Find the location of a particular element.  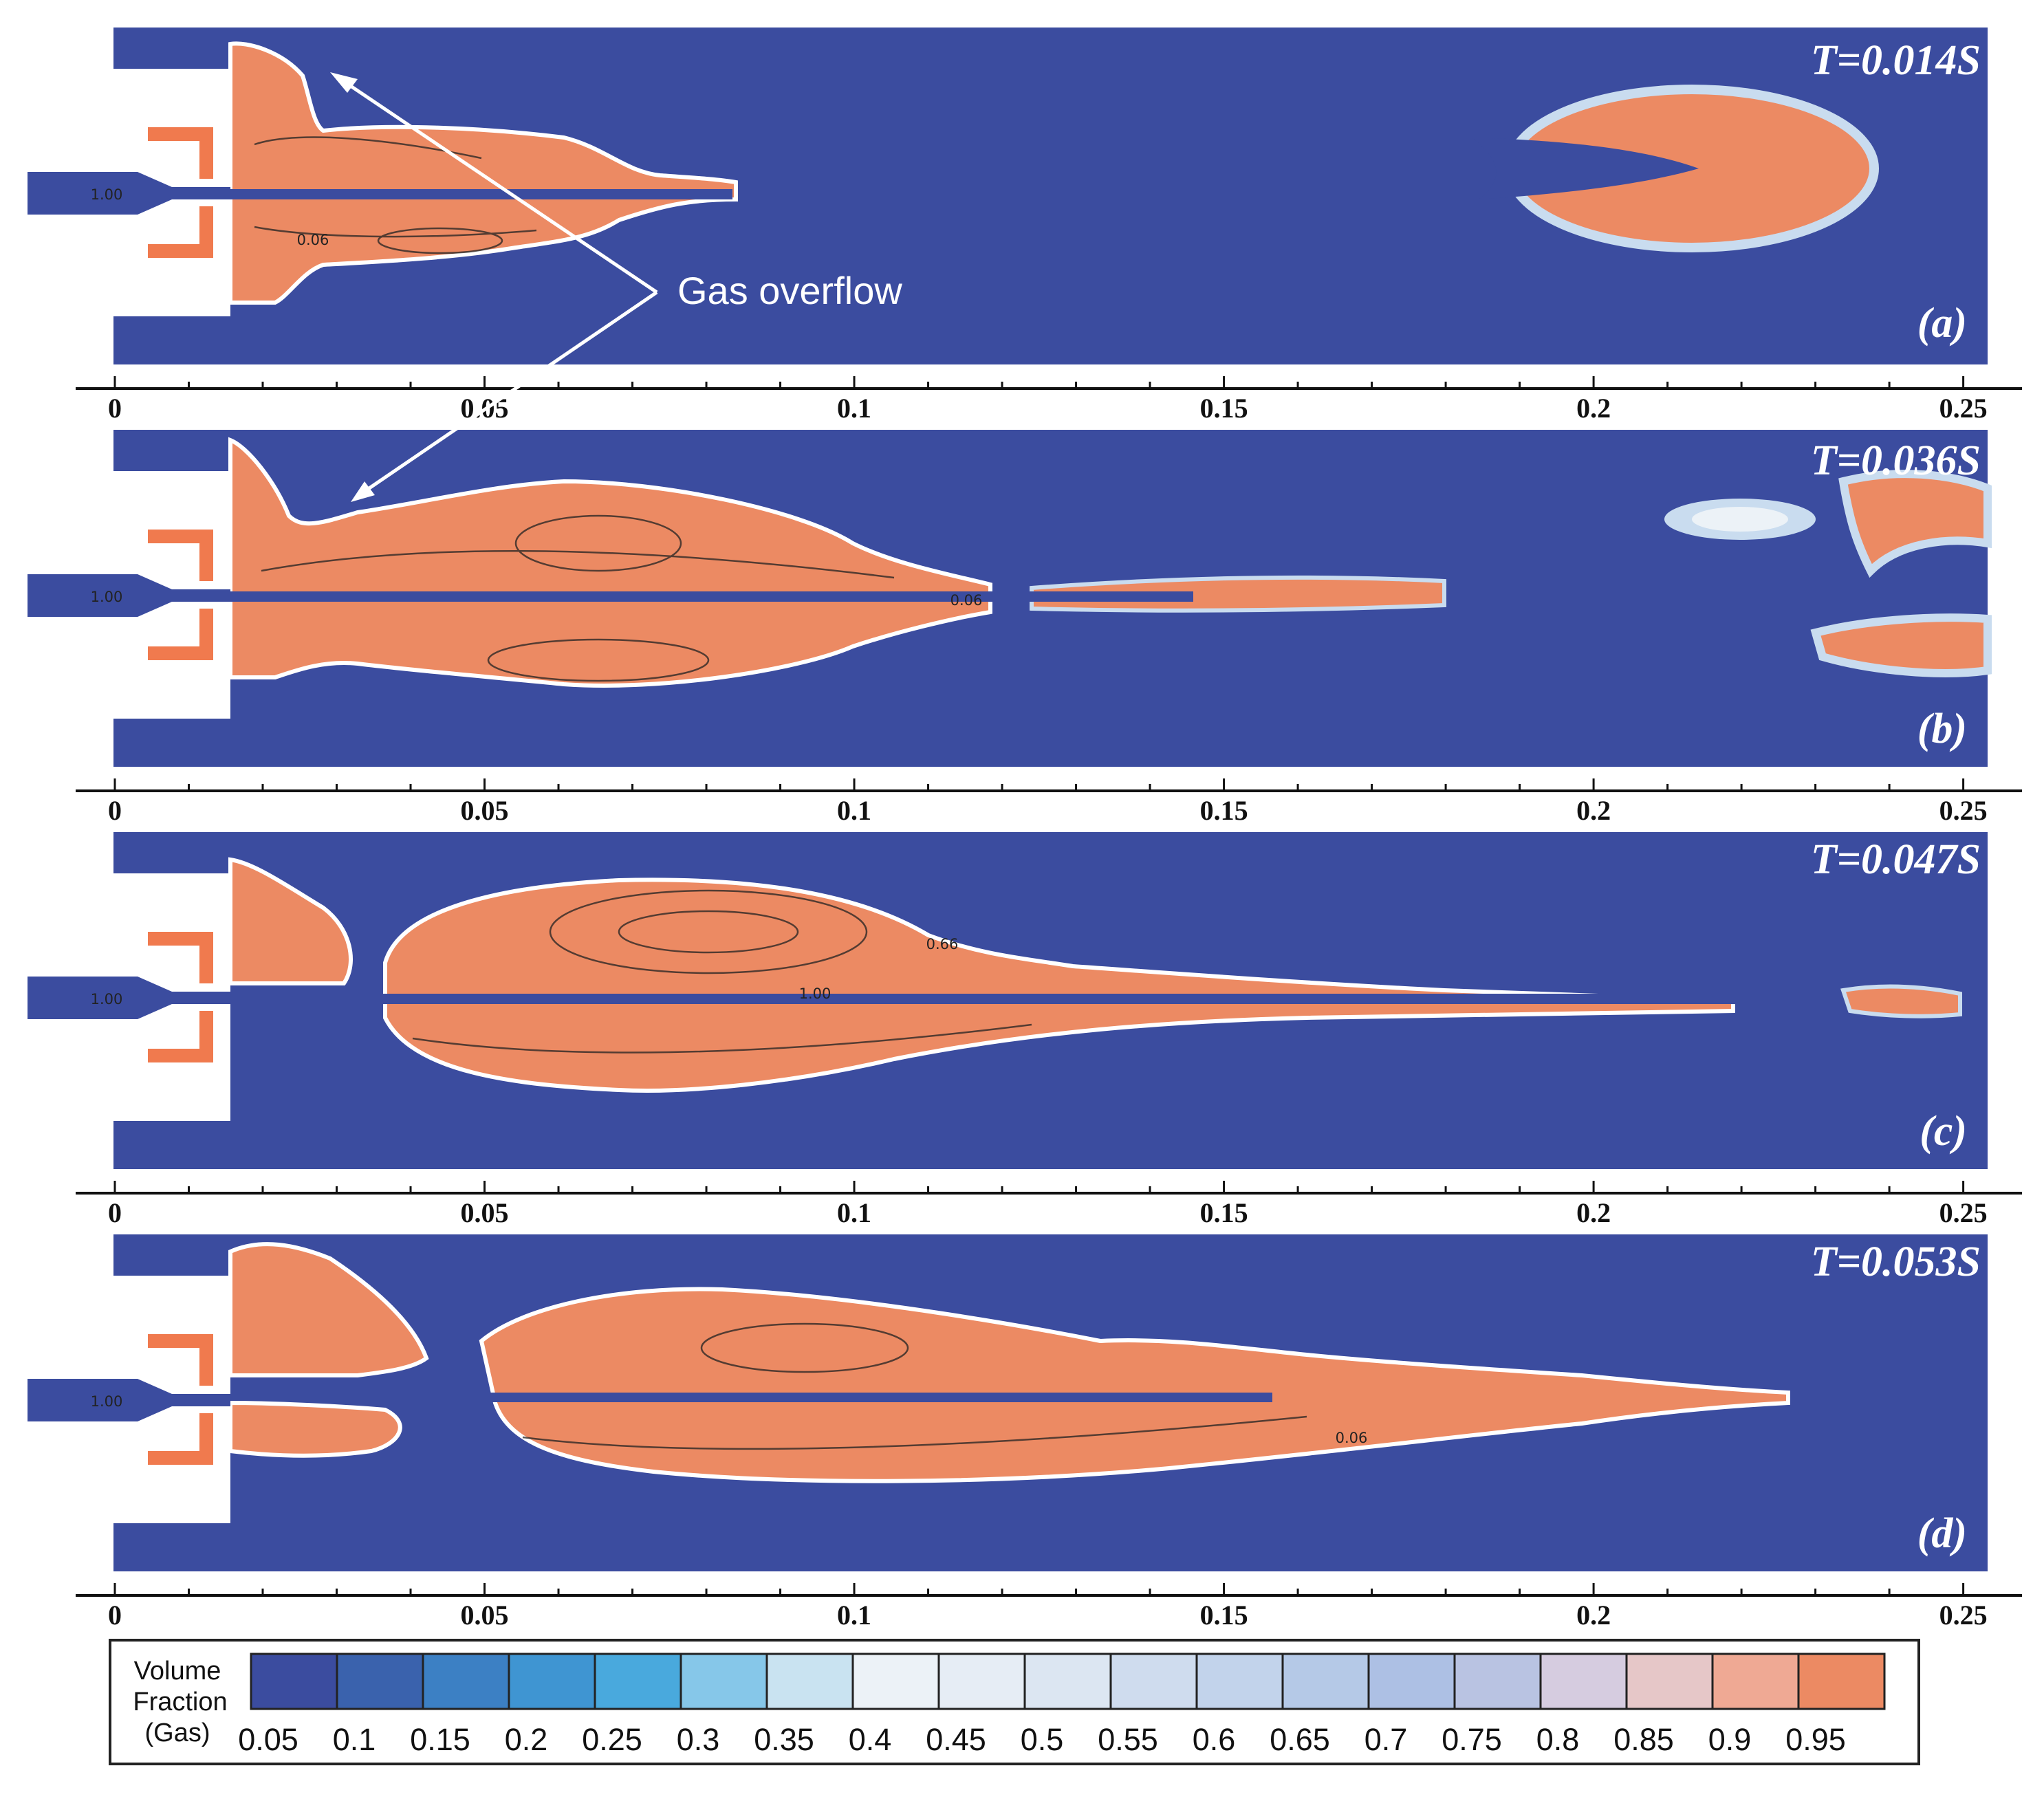

legend-value: 0.05 is located at coordinates (268, 1739).